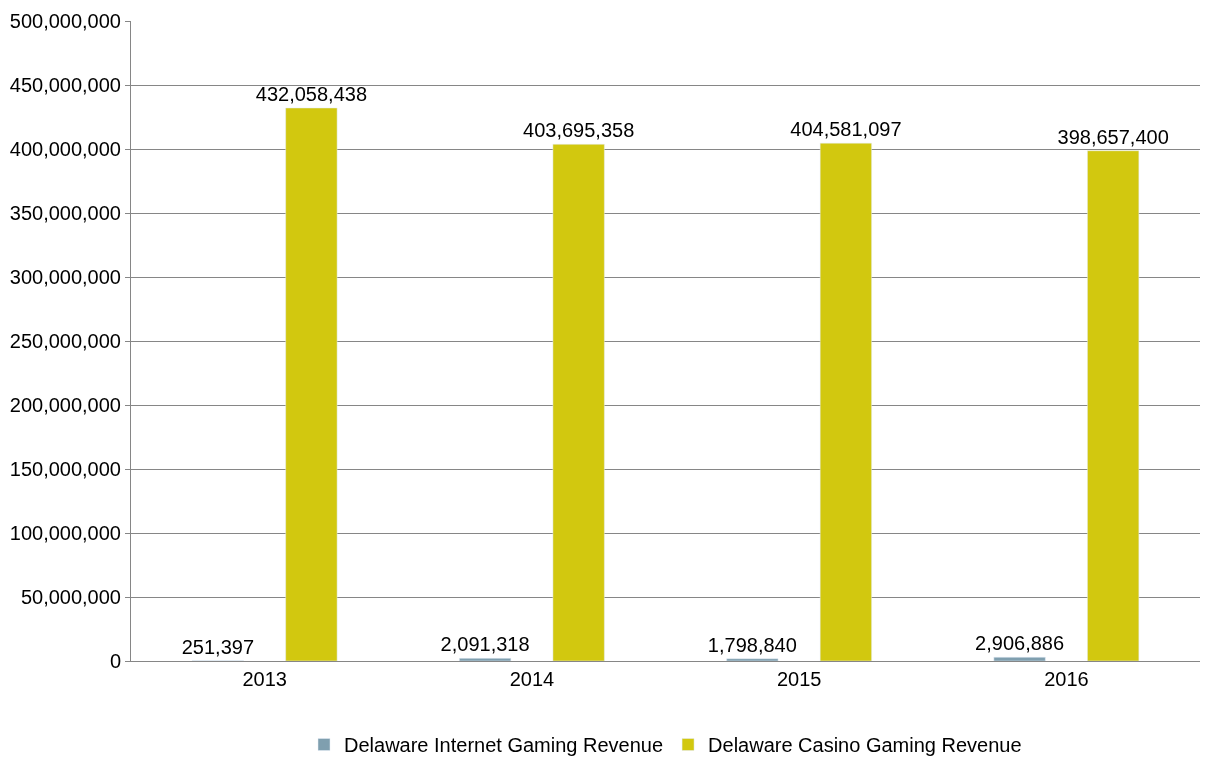  I want to click on x-tick-label: 2016, so click(1066, 679).